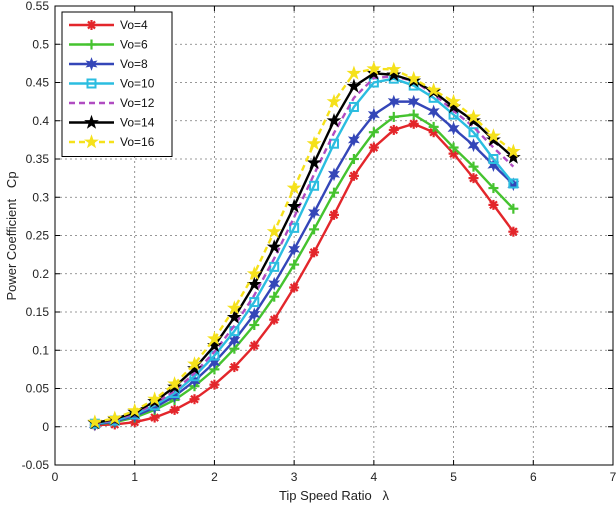 The image size is (616, 507). I want to click on legend-item: Vo=14, so click(112, 122).